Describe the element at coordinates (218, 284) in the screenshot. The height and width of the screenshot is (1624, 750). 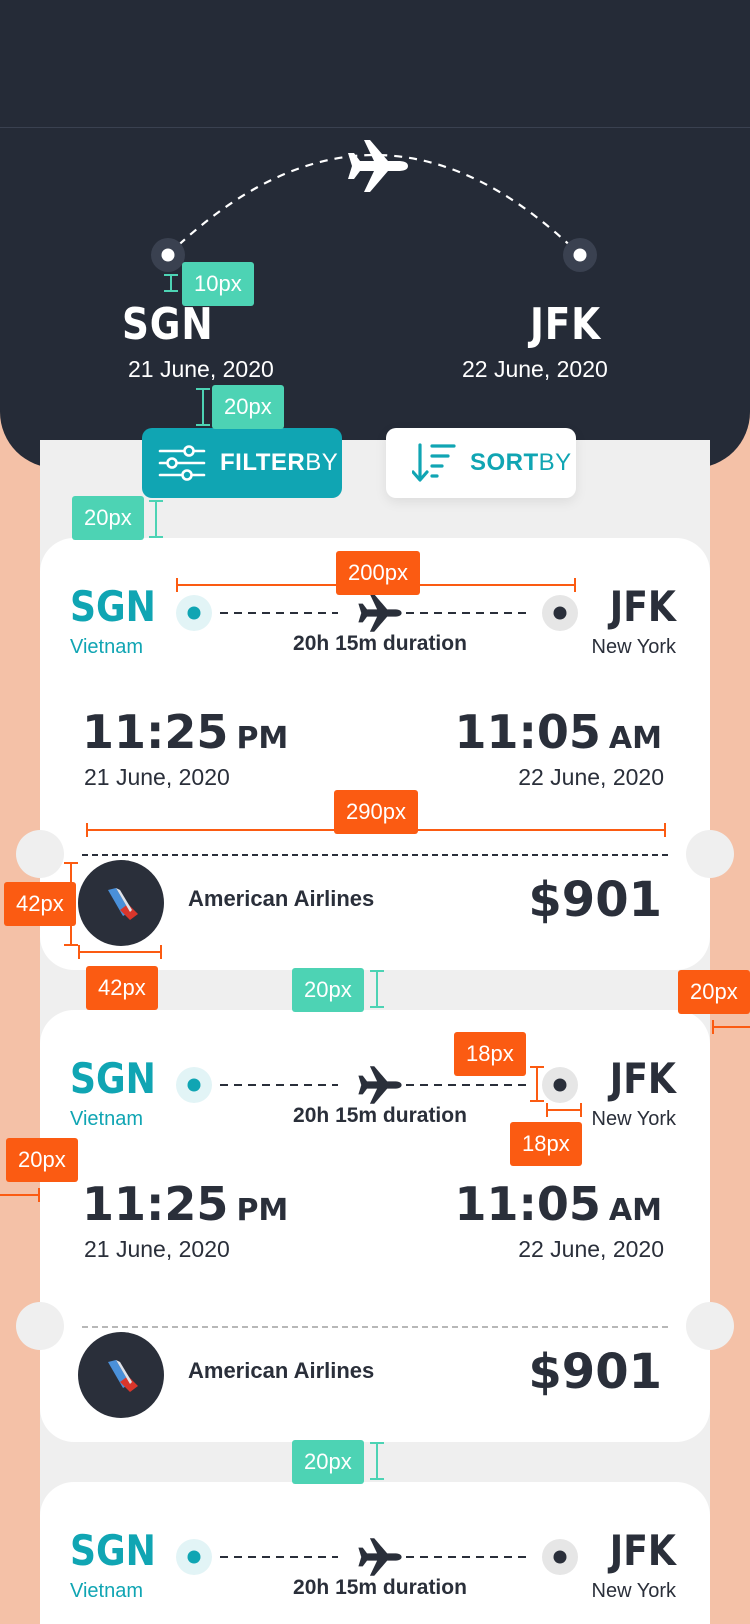
I see `spacing-annotation: 10px` at that location.